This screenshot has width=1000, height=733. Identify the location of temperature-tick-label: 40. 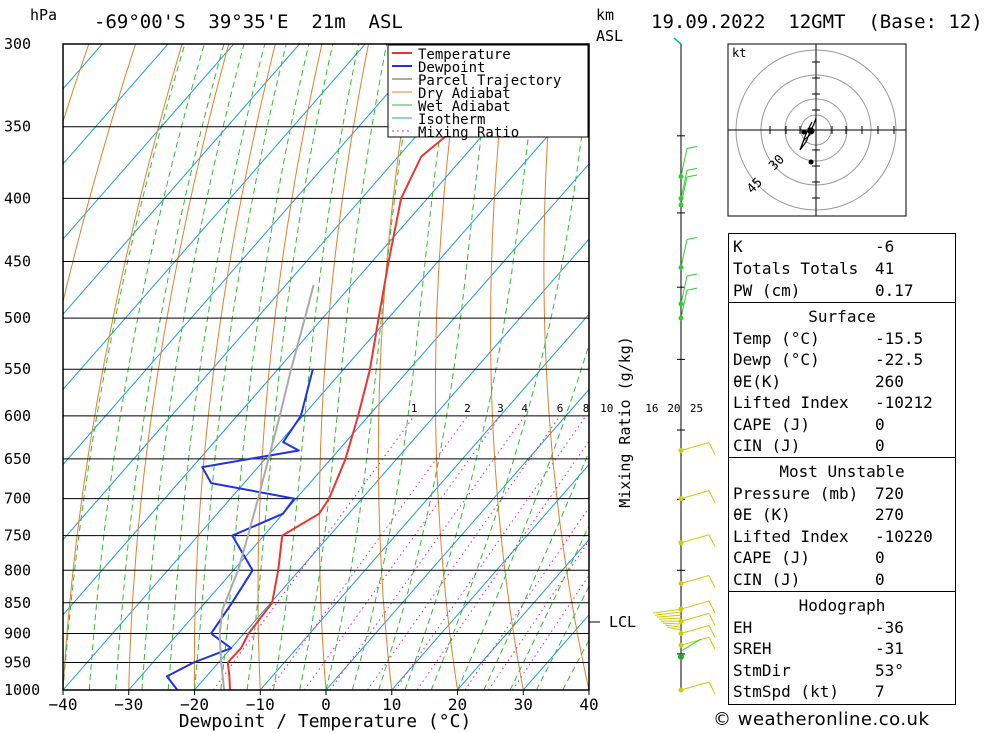
(588, 704).